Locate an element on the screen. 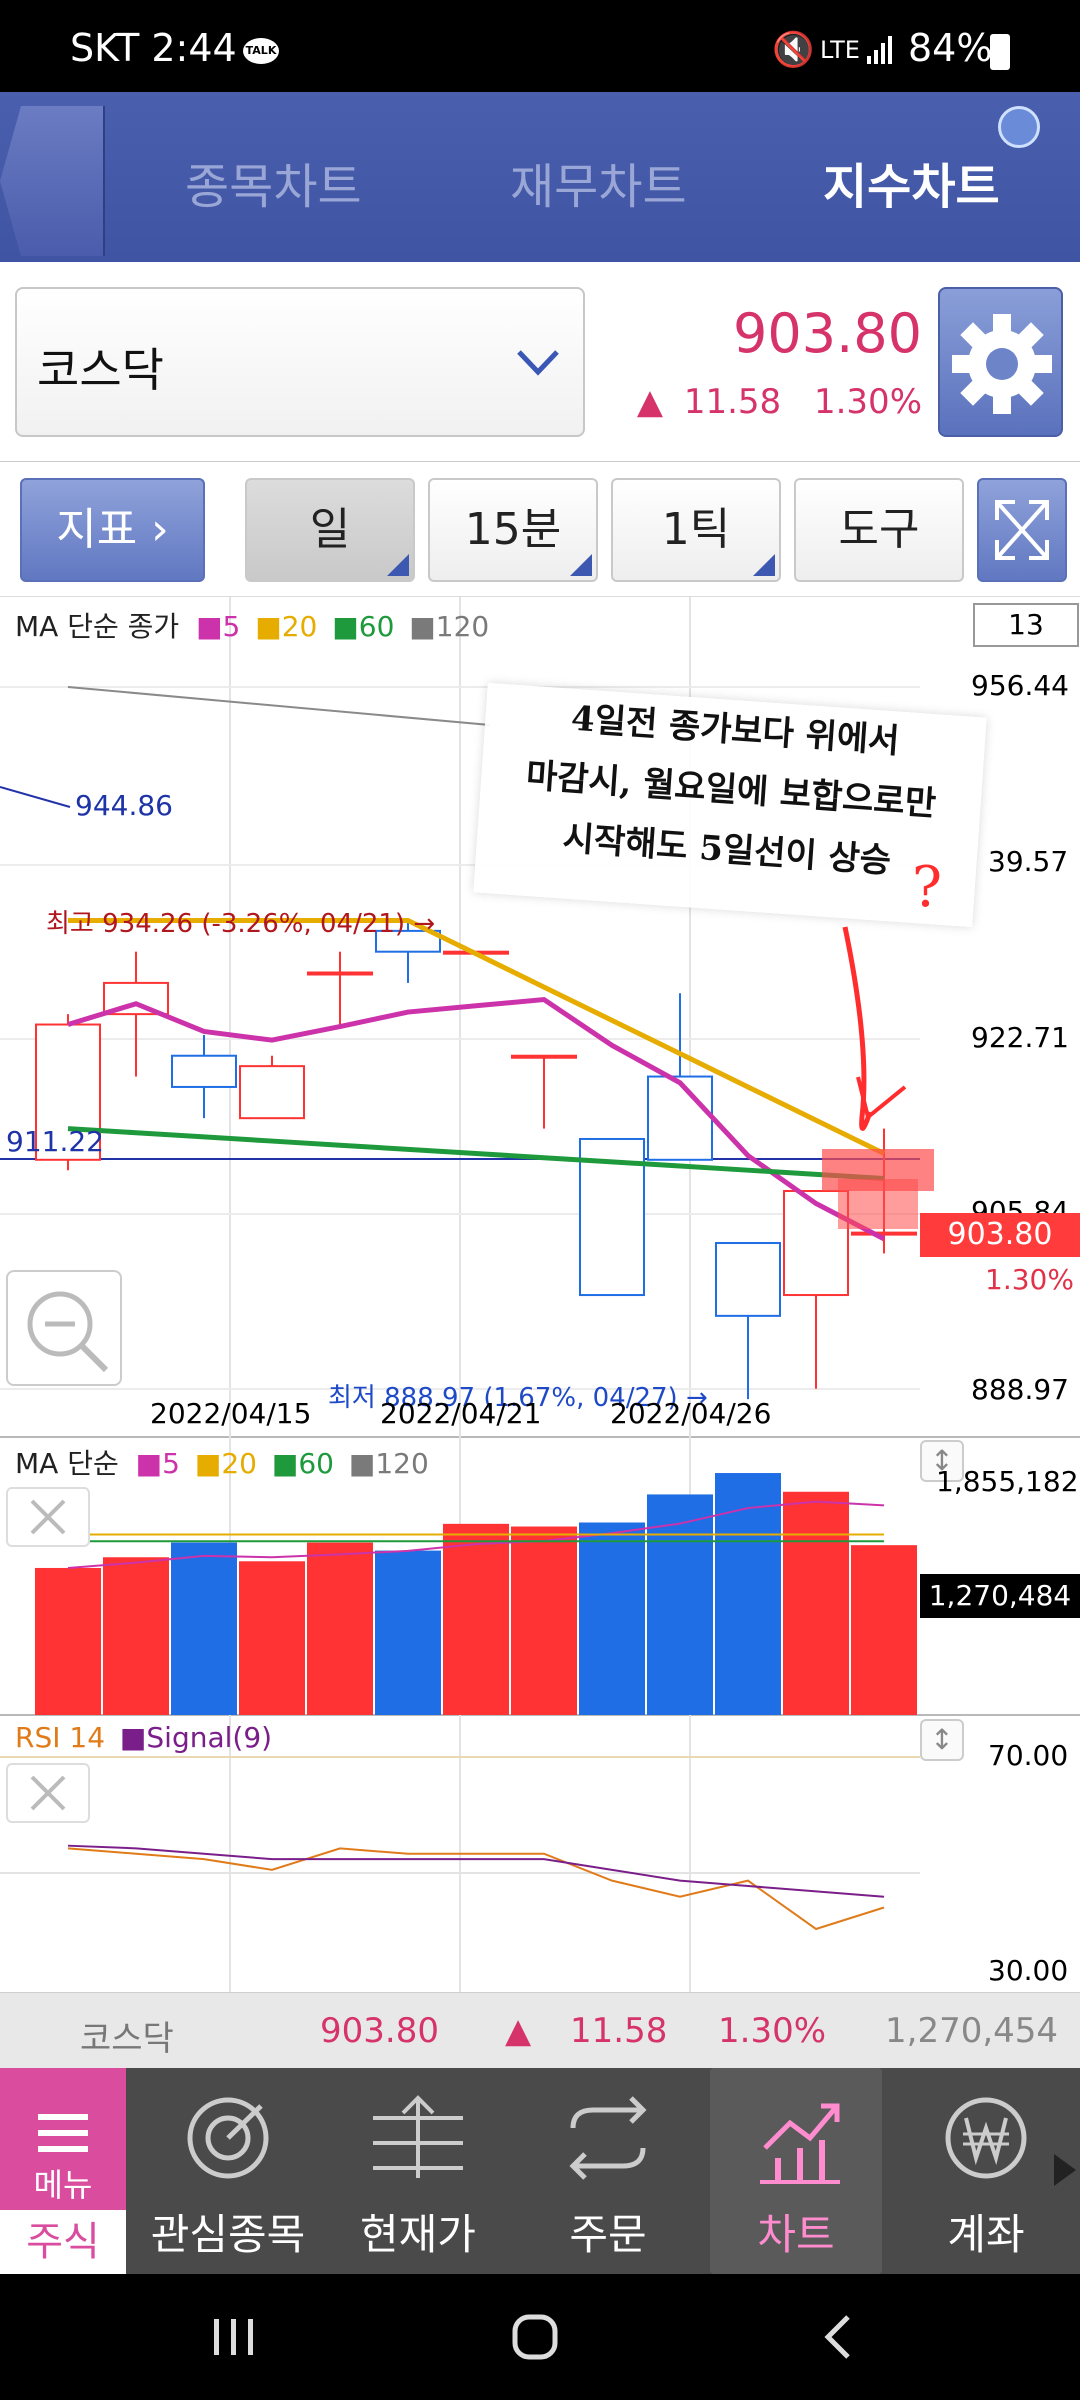  ma20-line is located at coordinates (477, 1036).